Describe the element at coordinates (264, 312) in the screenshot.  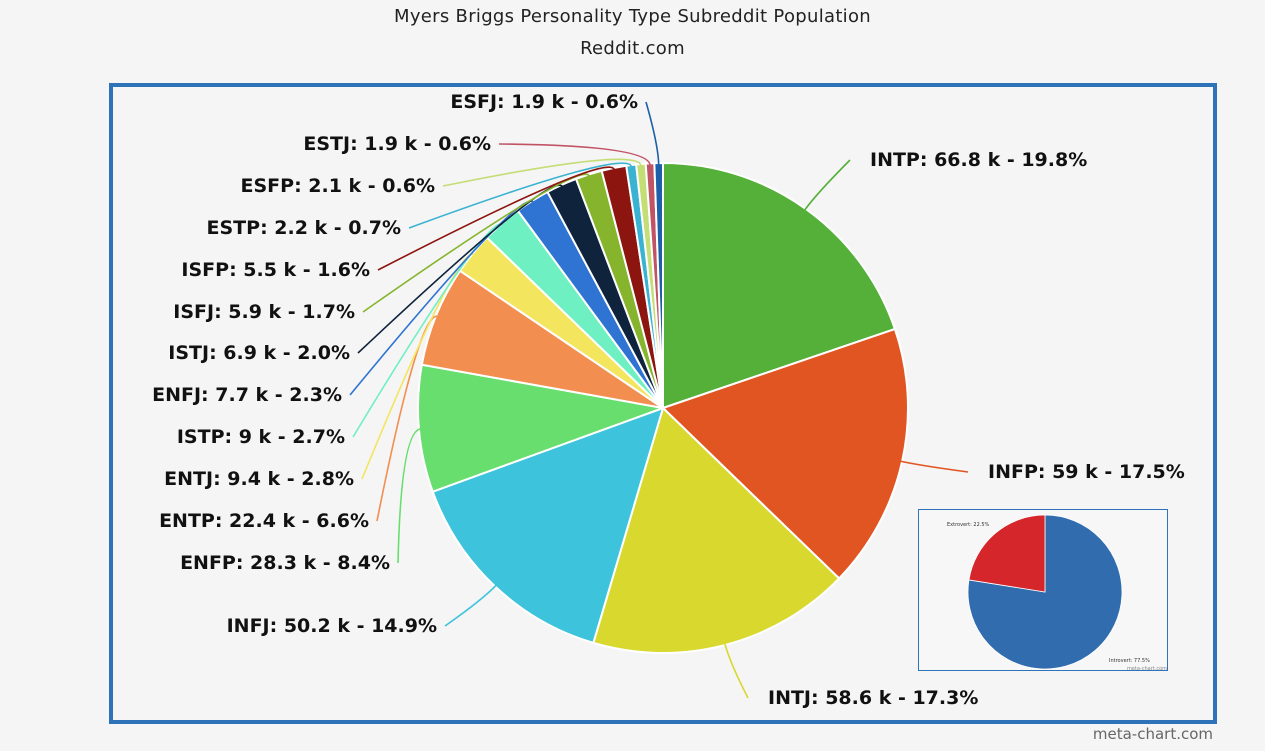
I see `slice-label-isfj: ISFJ: 5.9 k - 1.7%` at that location.